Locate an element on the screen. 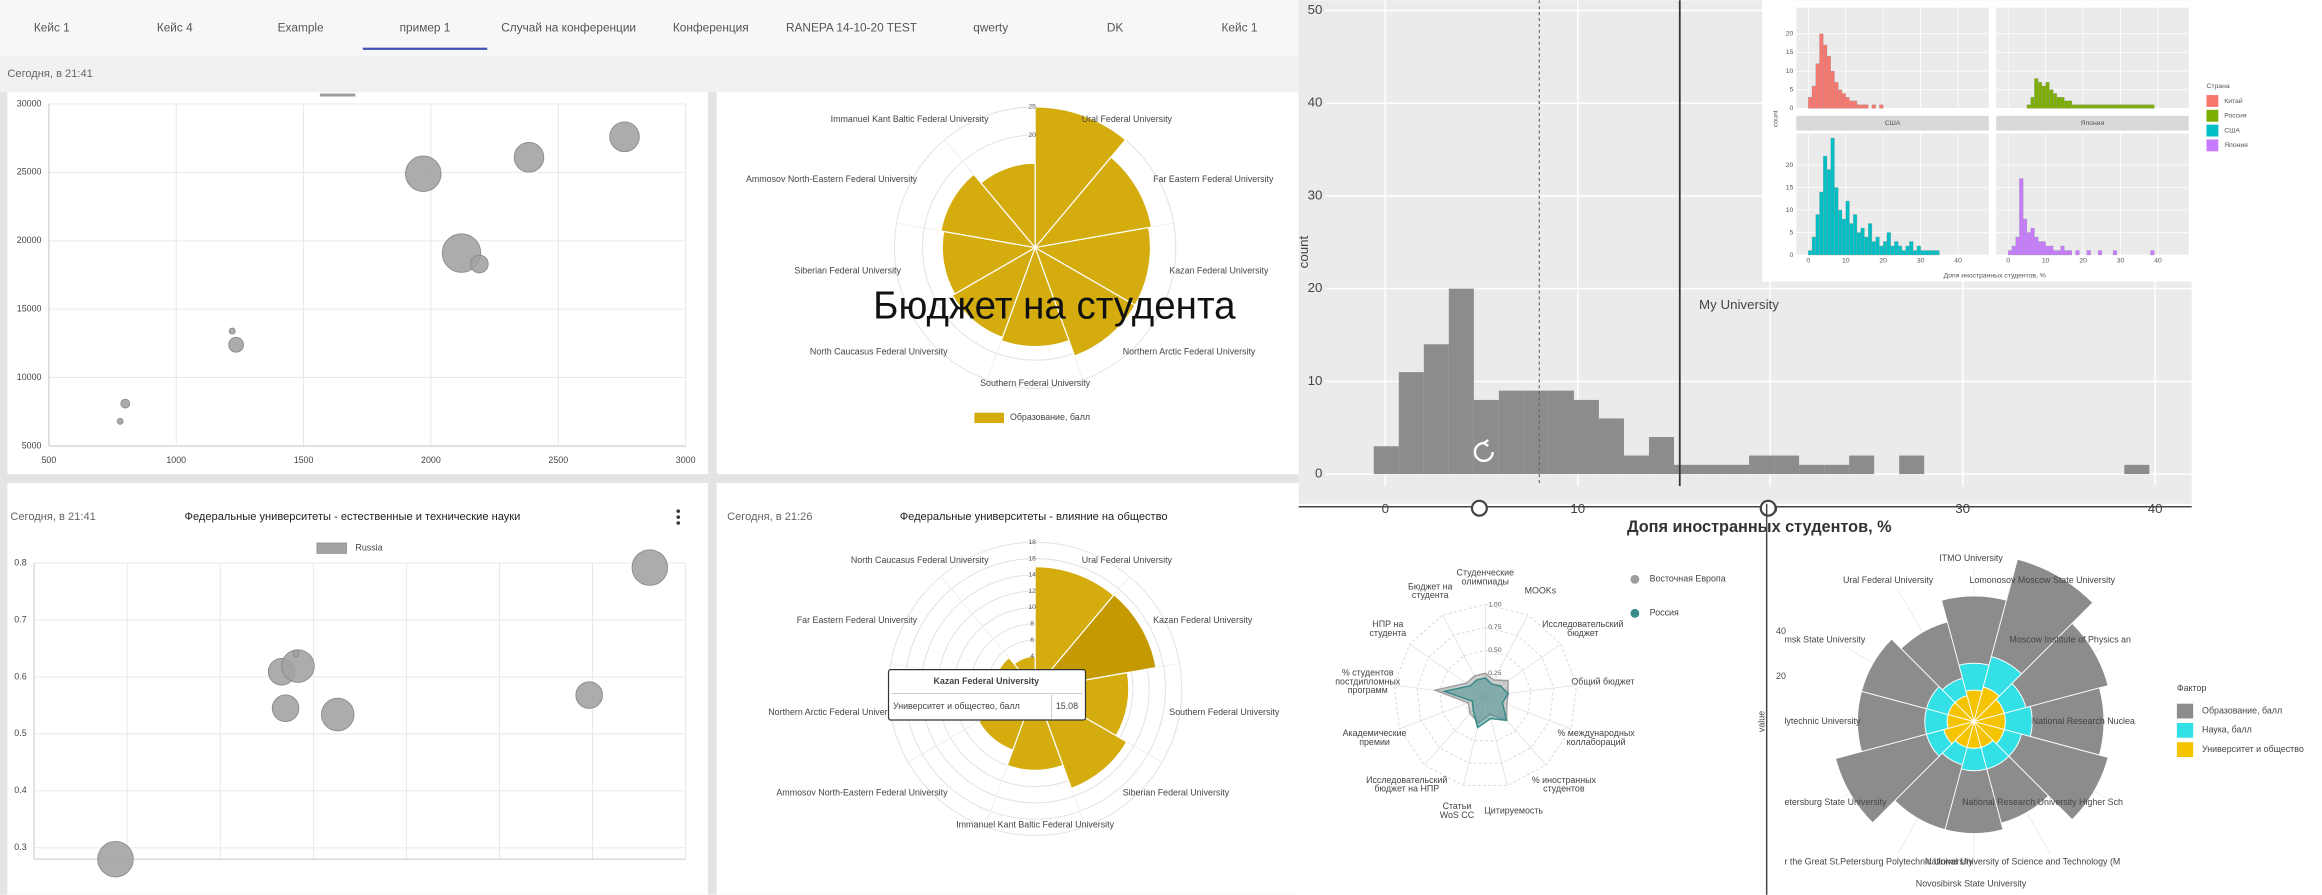 The height and width of the screenshot is (895, 2322). tooltip-label: Университет и общество, балл is located at coordinates (956, 706).